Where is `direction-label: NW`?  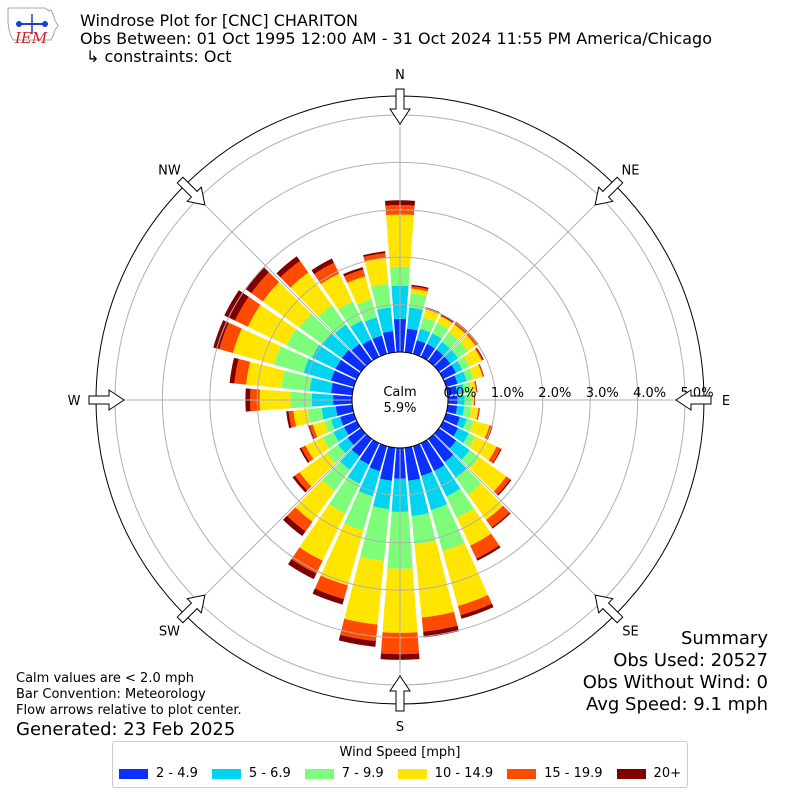
direction-label: NW is located at coordinates (169, 170).